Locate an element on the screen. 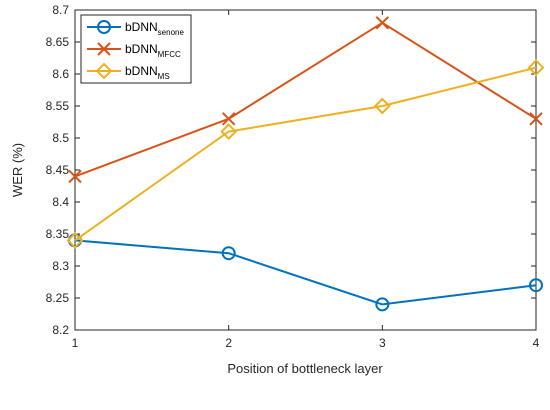 The height and width of the screenshot is (410, 550). x-tick-label: 1 is located at coordinates (75, 343).